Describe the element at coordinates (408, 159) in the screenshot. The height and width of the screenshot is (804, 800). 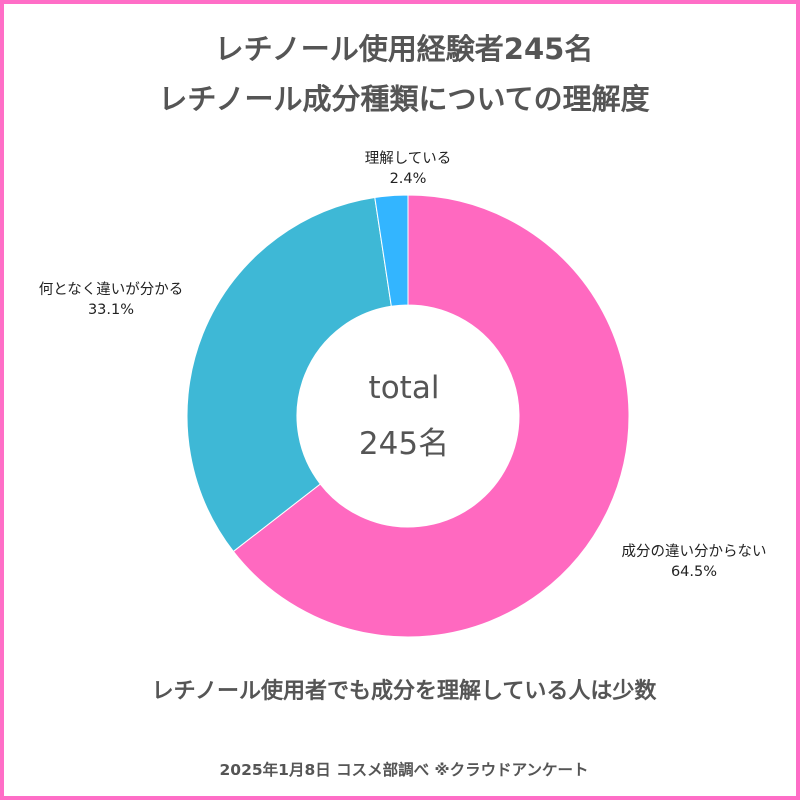
I see `slice-label-understand-name: 理解している` at that location.